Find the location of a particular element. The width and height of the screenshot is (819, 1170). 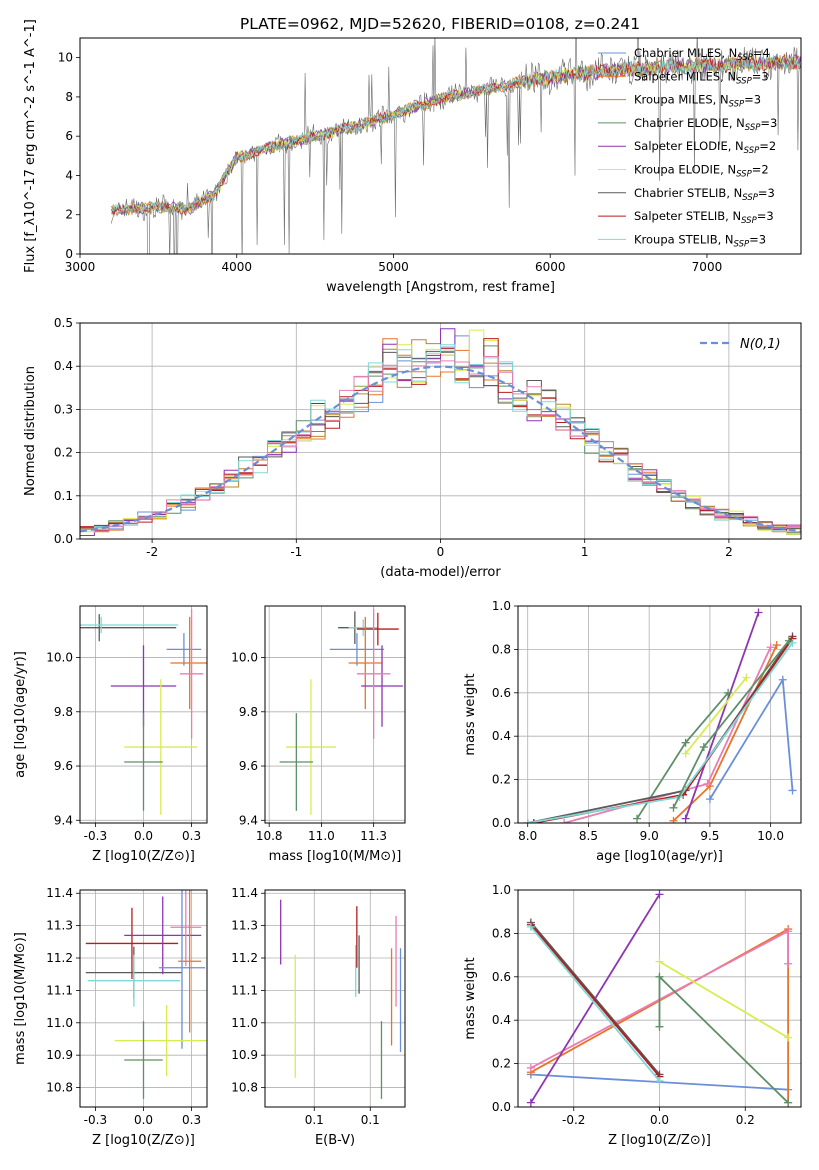

x-tick-label: 7000 is located at coordinates (707, 267).